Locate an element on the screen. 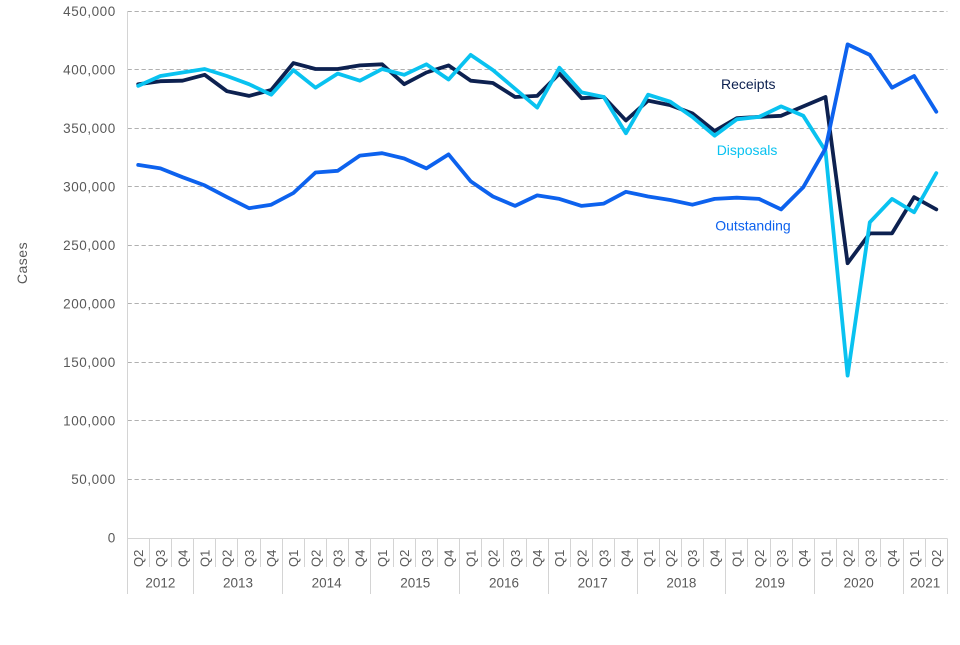 Image resolution: width=960 pixels, height=645 pixels. svg-text: 50,000 is located at coordinates (93, 479).